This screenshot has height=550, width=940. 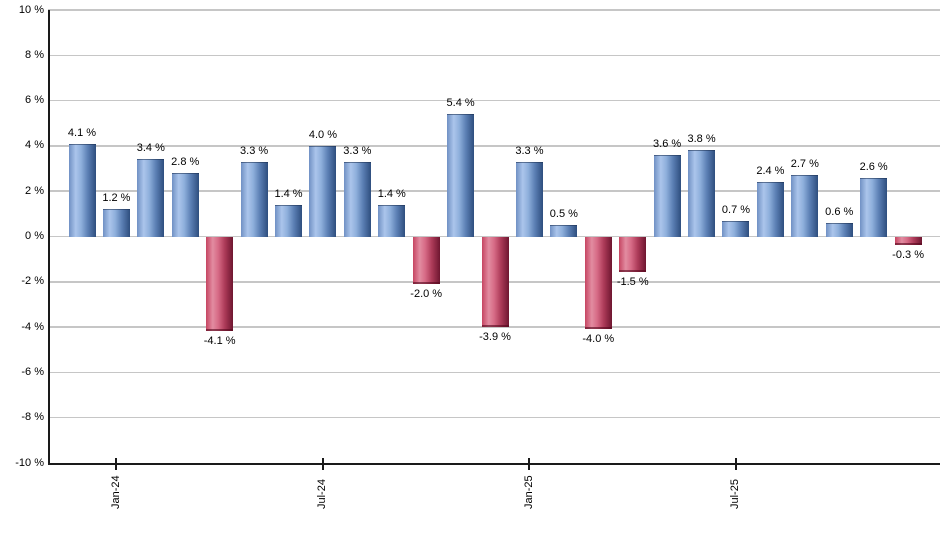 I want to click on bar-value-label: 0.7 %, so click(x=736, y=209).